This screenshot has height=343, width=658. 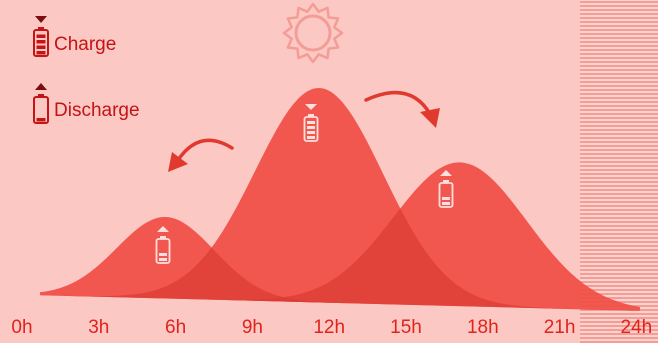 I want to click on x-tick-24h: 24h, so click(x=637, y=327).